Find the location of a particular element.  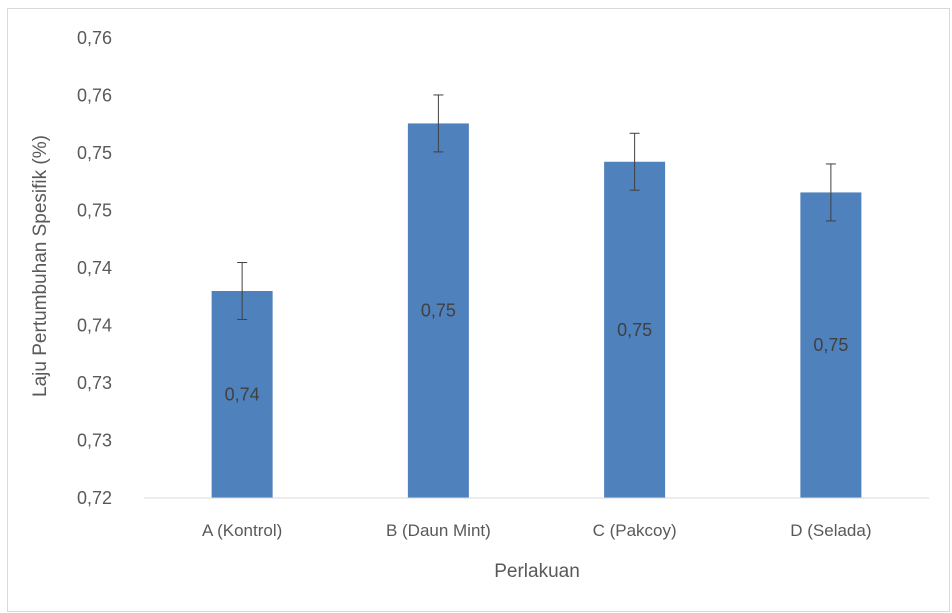

y-axis-ticks: 0,72 0,73 0,73 0,74 0,74 0,75 0,75 0,76 0,76 is located at coordinates (94, 268).